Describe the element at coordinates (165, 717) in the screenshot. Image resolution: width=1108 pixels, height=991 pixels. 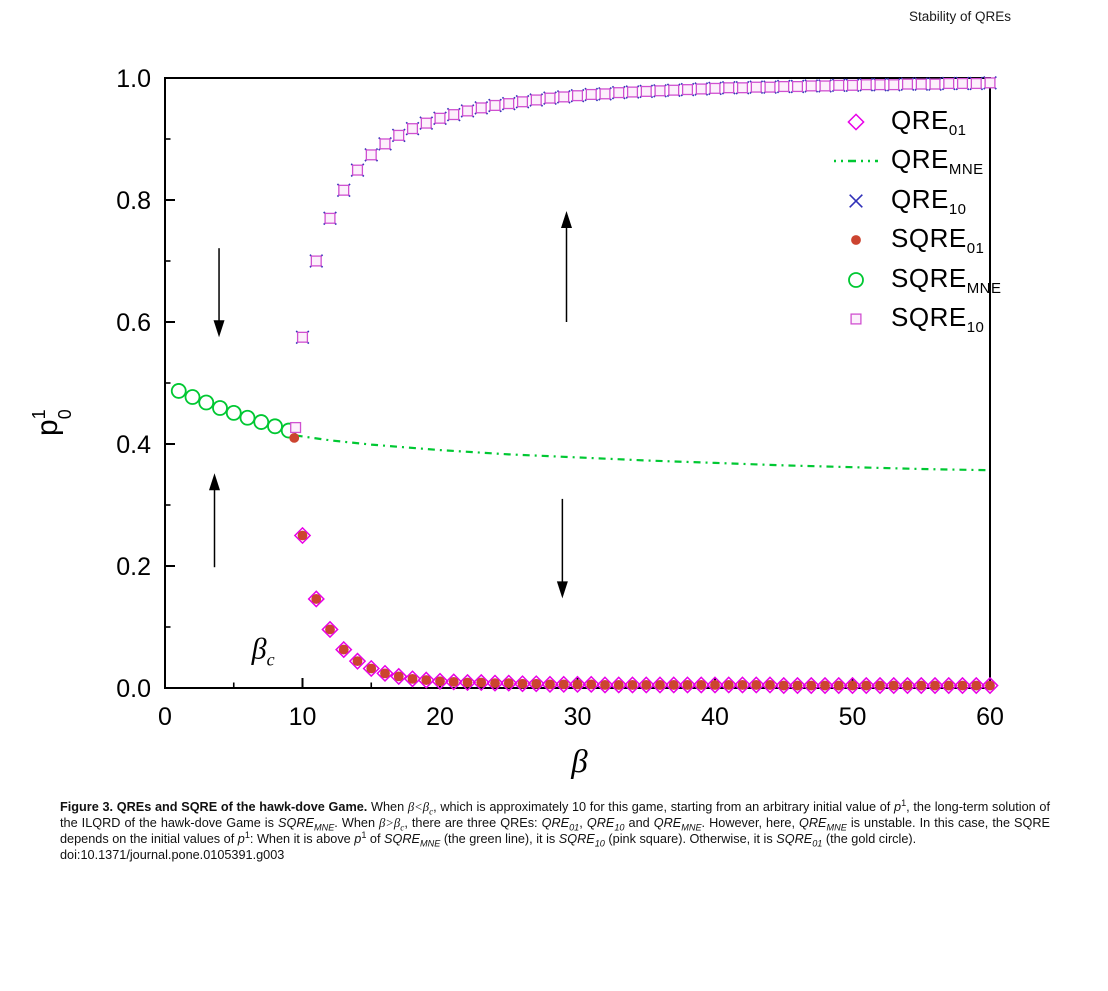
I see `x-tick-label: 0` at that location.